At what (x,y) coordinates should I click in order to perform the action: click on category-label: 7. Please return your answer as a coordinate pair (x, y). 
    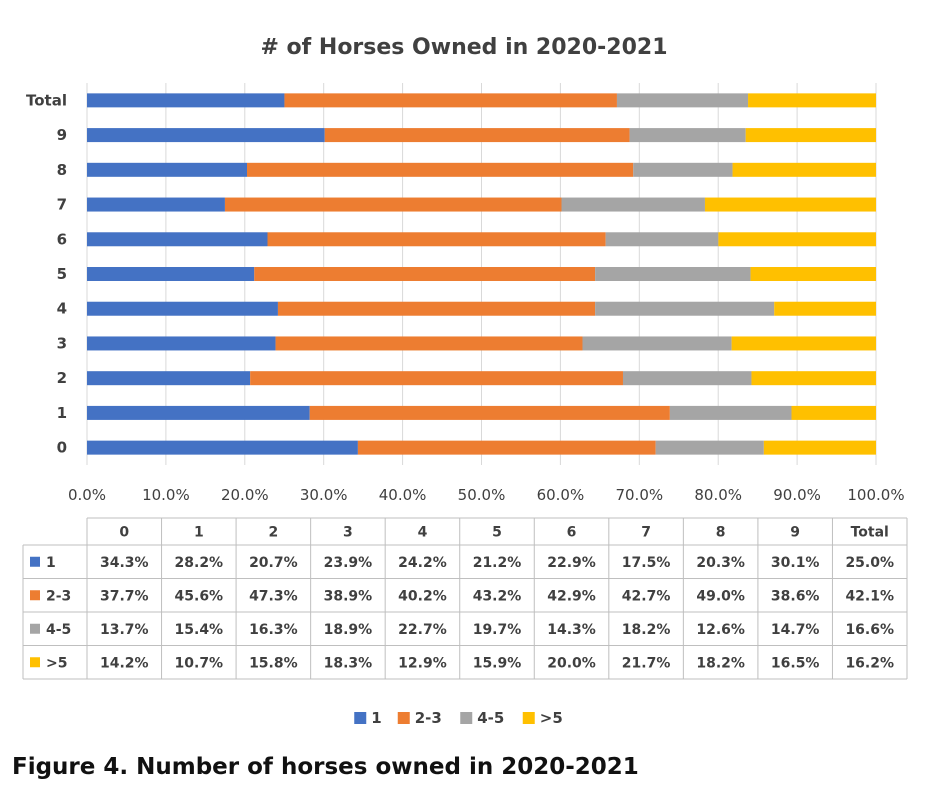
    Looking at the image, I should click on (62, 205).